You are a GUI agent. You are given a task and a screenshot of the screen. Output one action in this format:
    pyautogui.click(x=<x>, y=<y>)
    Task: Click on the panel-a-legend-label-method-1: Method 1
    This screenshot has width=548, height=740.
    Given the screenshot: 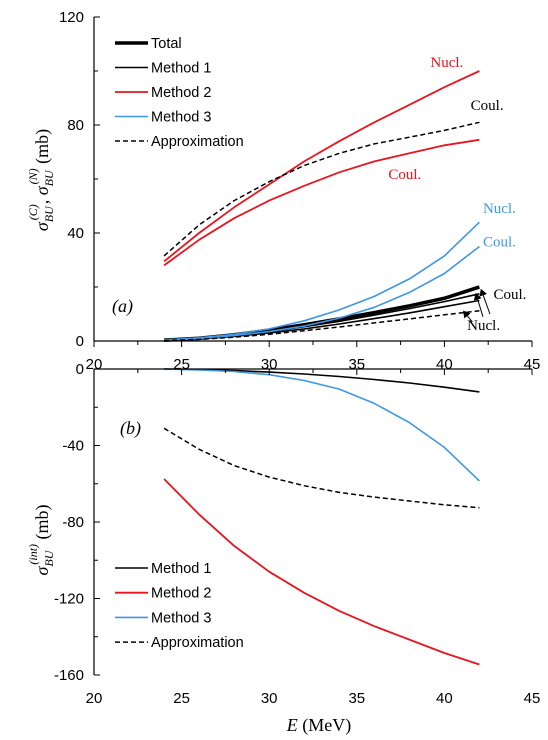 What is the action you would take?
    pyautogui.click(x=181, y=69)
    